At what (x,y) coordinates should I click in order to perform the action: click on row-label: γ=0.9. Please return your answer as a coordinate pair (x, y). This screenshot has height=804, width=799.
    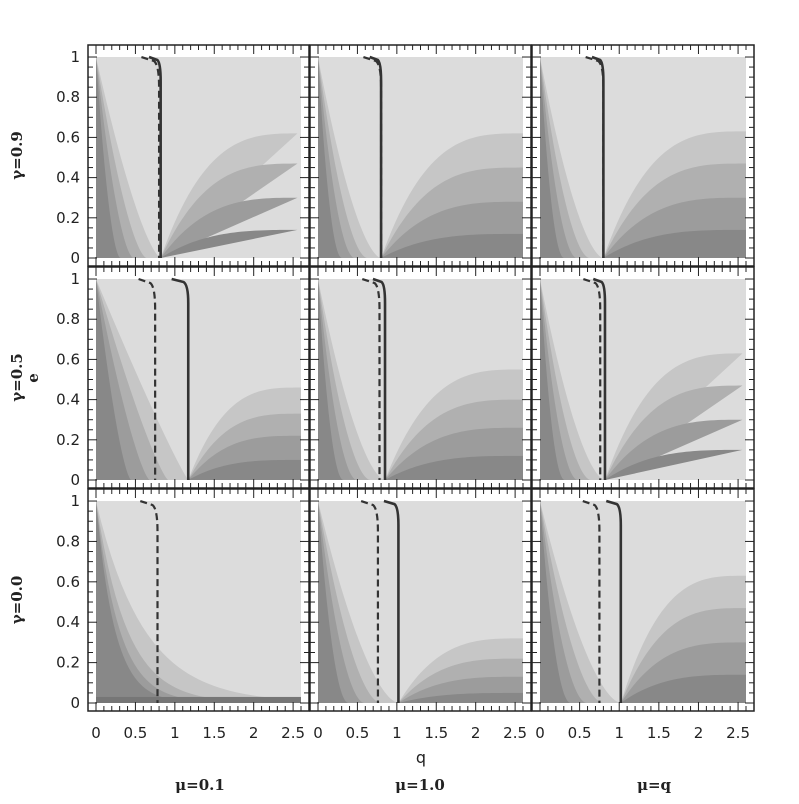
    Looking at the image, I should click on (17, 155).